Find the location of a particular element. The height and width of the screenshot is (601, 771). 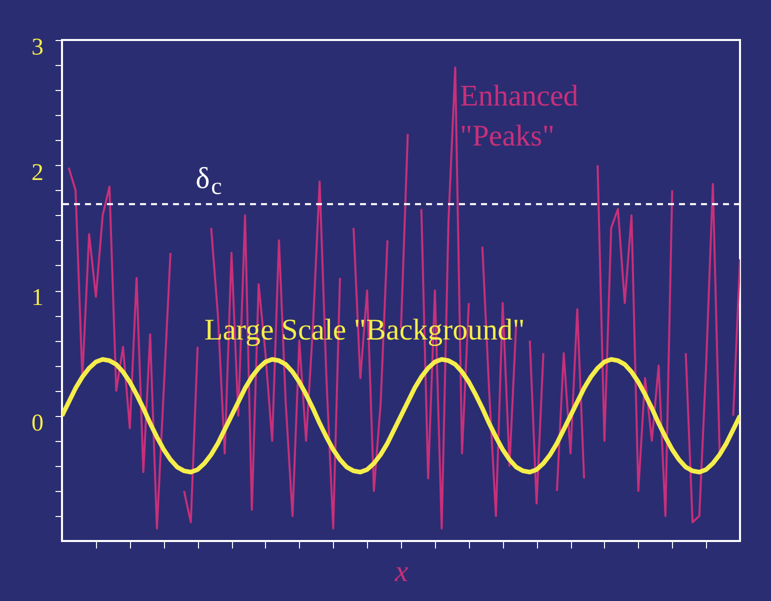

y-tick-label: 2 is located at coordinates (38, 173).